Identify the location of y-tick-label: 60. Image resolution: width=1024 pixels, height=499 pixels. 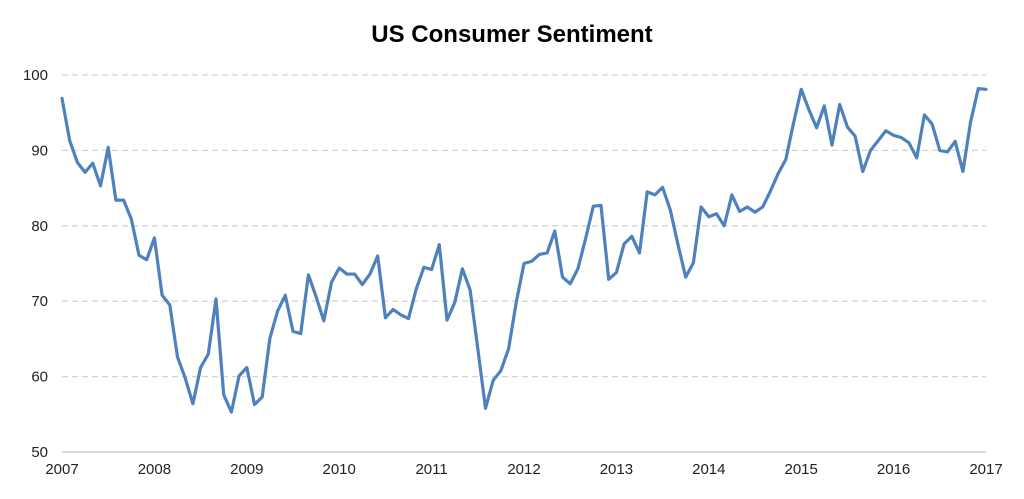
(39, 377).